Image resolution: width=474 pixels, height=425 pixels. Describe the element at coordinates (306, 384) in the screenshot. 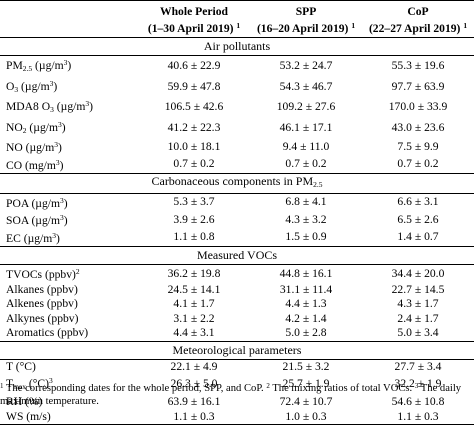

I see `value-spp: 25.7 ± 1.9` at that location.